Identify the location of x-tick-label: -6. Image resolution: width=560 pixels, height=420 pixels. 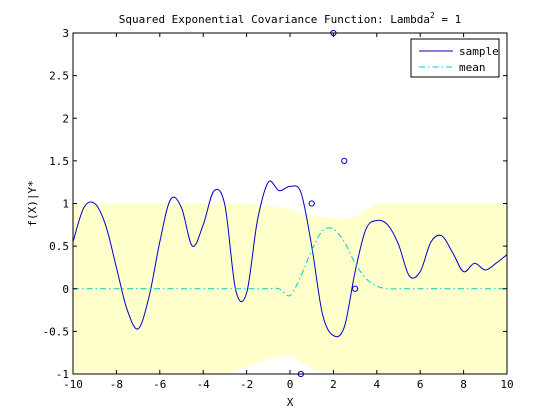
(159, 384).